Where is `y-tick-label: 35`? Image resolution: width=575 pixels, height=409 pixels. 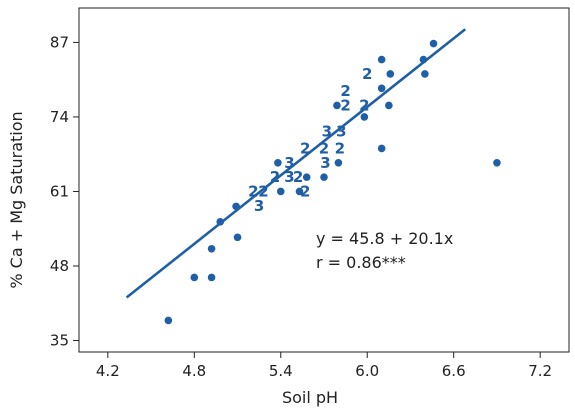 y-tick-label: 35 is located at coordinates (59, 341).